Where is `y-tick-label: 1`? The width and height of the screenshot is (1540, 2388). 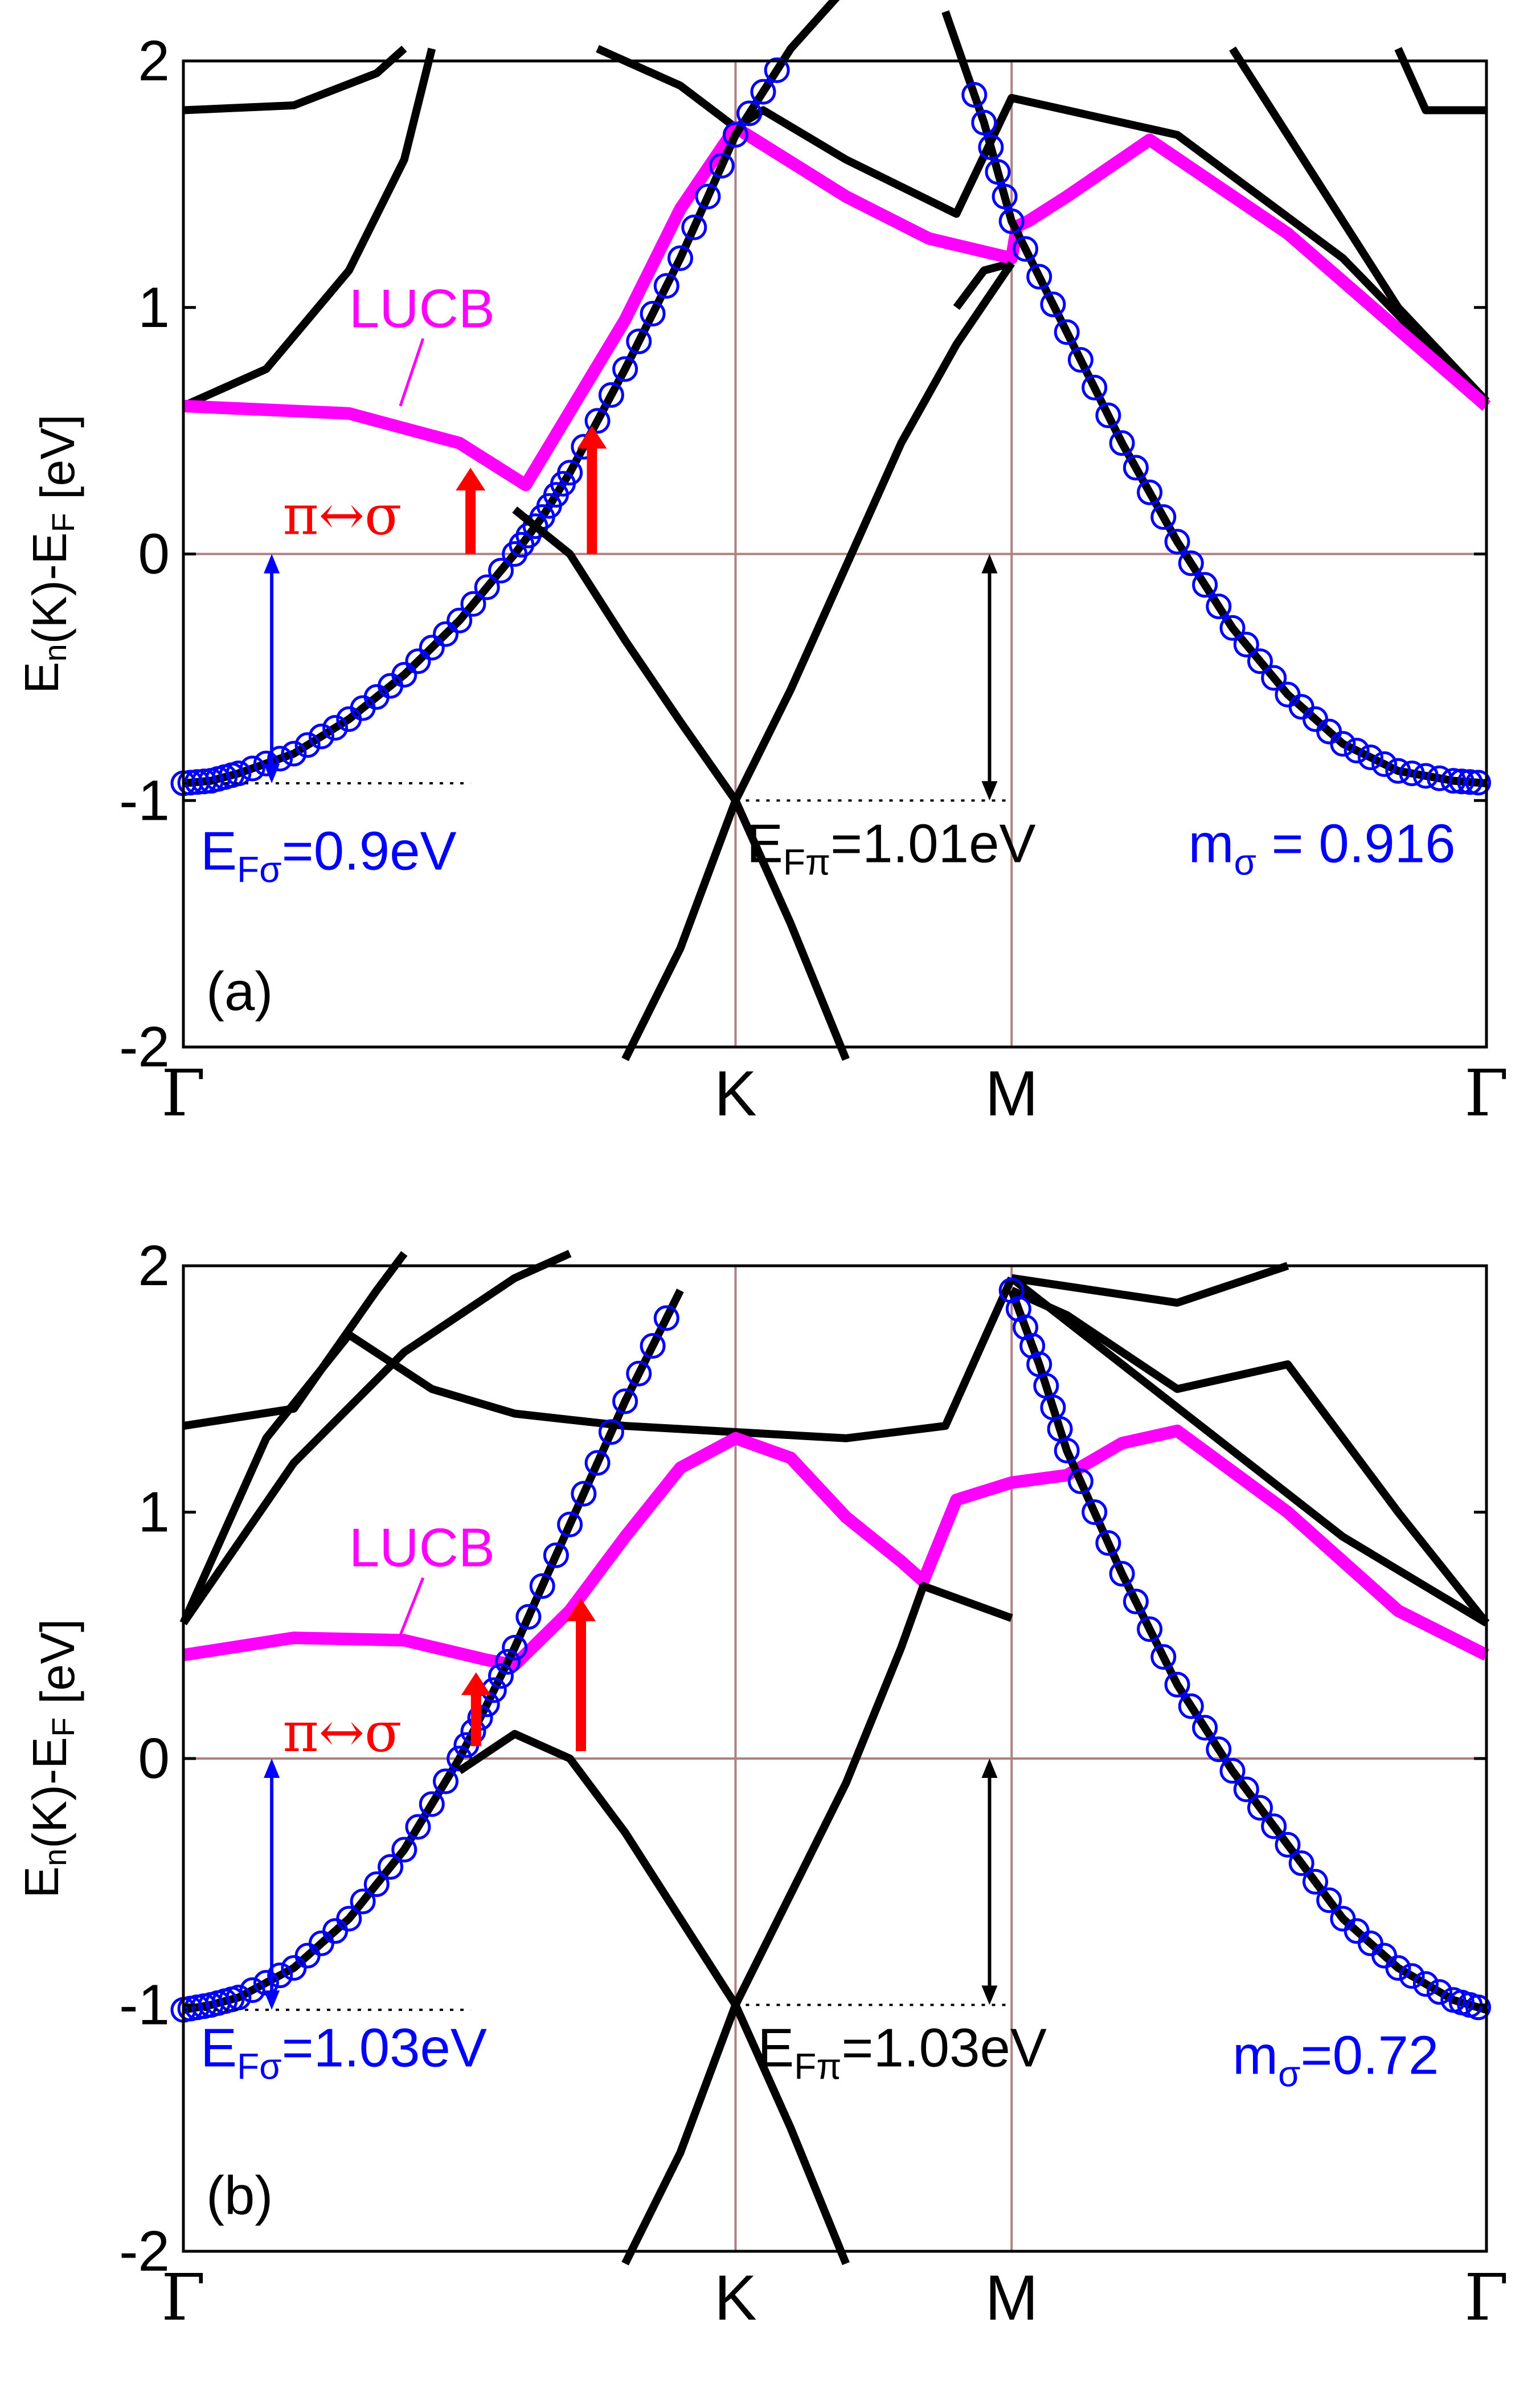
y-tick-label: 1 is located at coordinates (154, 308).